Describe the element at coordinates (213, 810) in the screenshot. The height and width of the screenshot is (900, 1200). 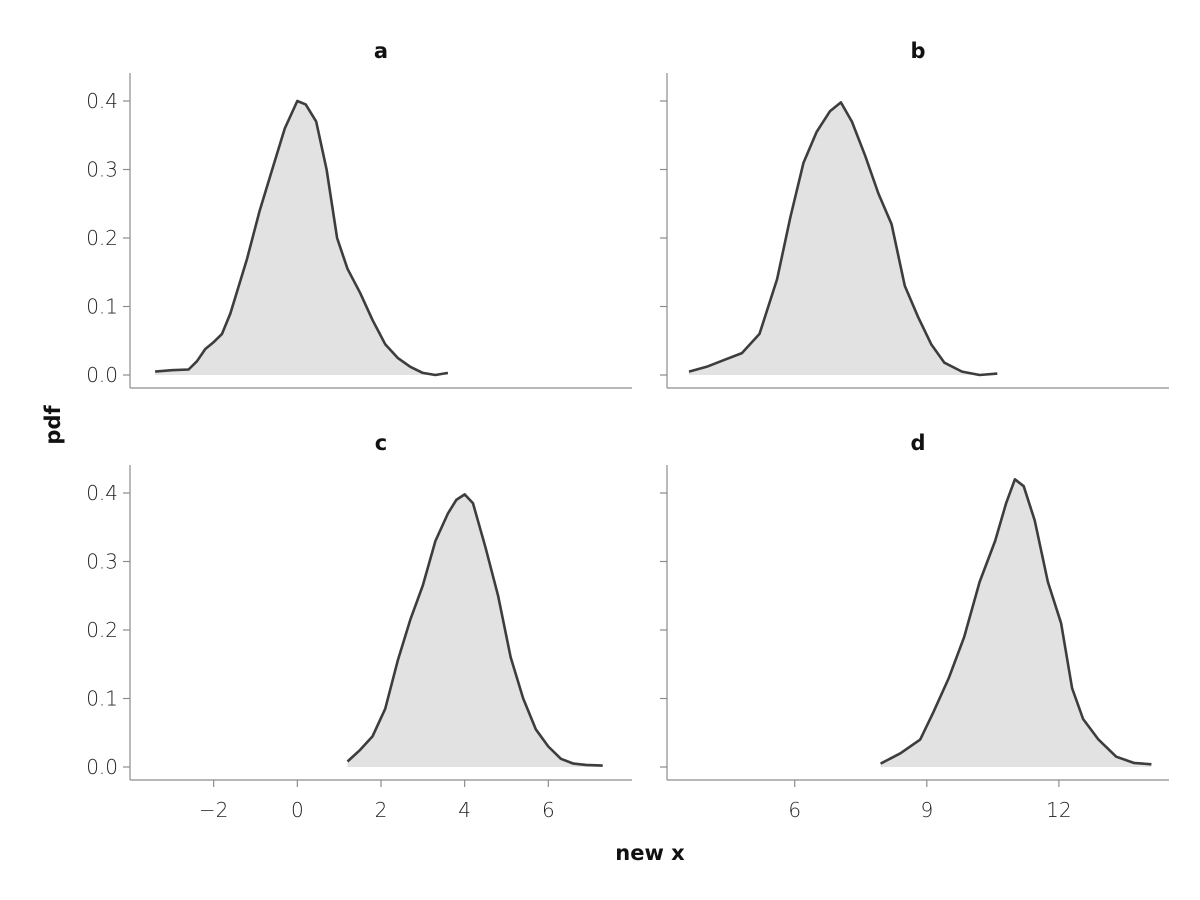
I see `x-tick-label: −2` at that location.